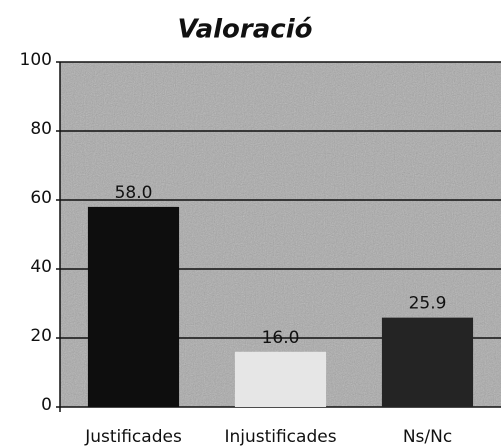 The width and height of the screenshot is (501, 447). I want to click on y-tick-label: 80, so click(41, 129).